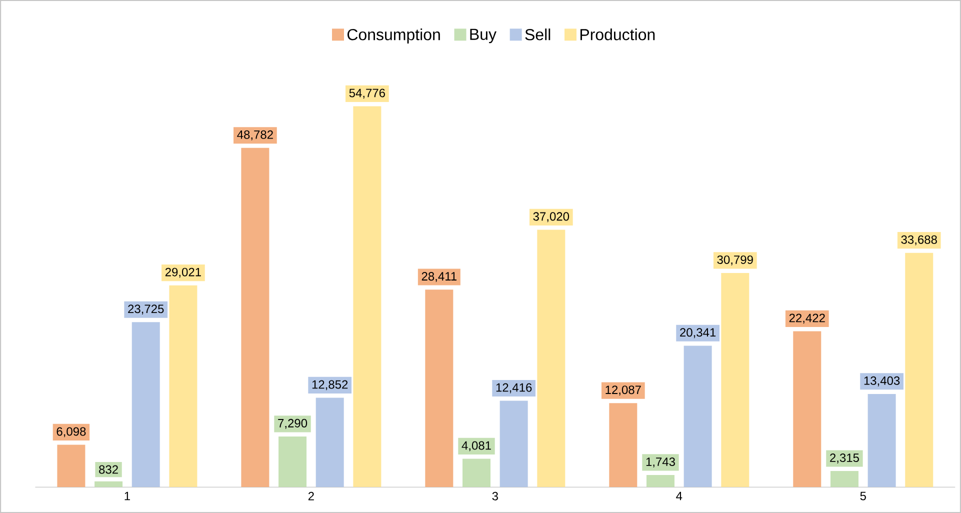  I want to click on data-label: 33,688, so click(919, 240).